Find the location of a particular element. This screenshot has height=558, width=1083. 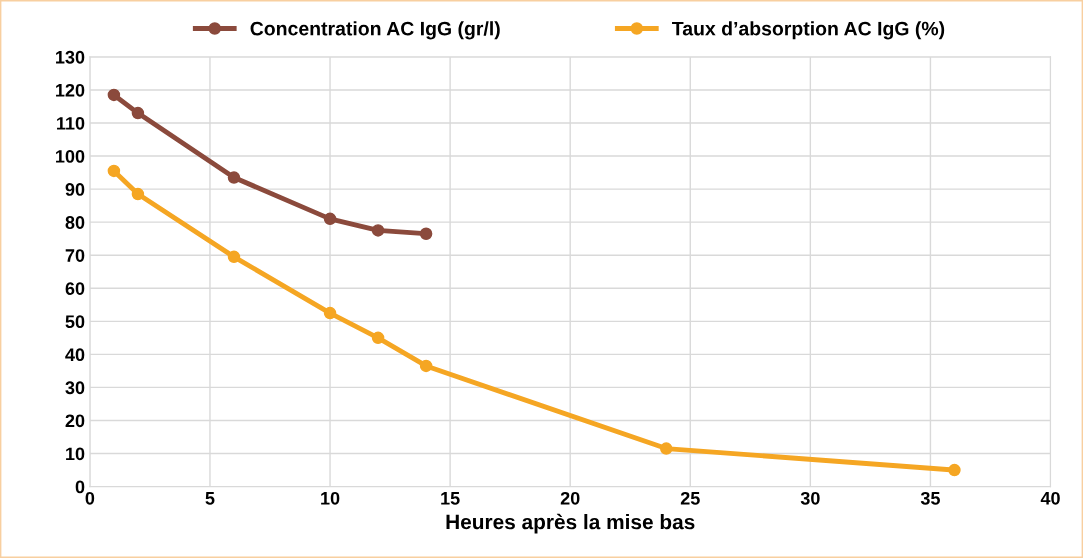

x-axis-title: Heures après la mise bas is located at coordinates (570, 523).